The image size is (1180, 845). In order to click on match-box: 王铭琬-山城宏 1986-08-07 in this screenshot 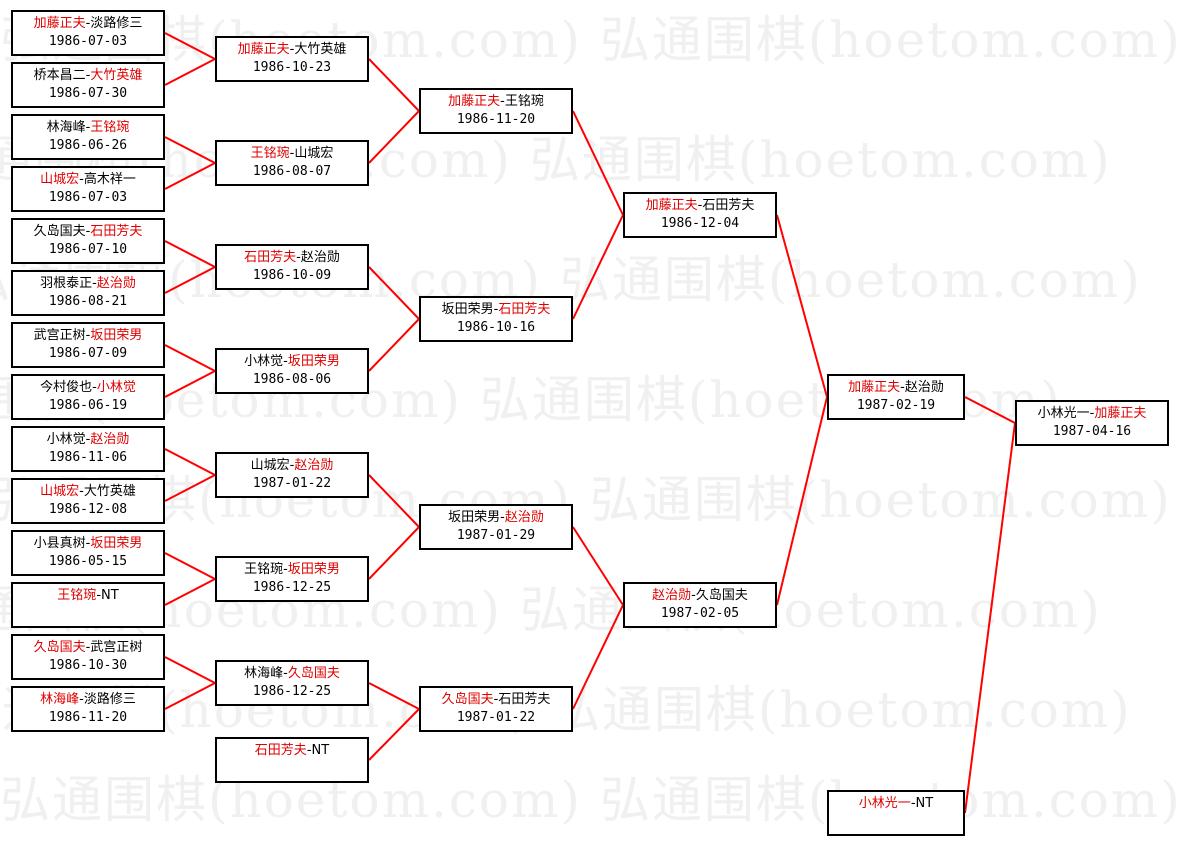, I will do `click(292, 163)`.